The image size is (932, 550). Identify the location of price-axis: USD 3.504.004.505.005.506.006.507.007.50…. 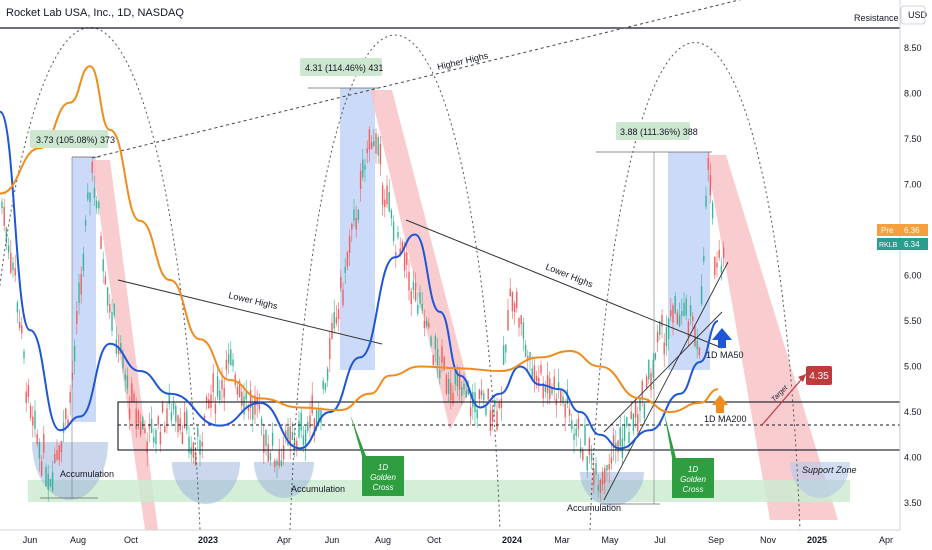
(904, 275).